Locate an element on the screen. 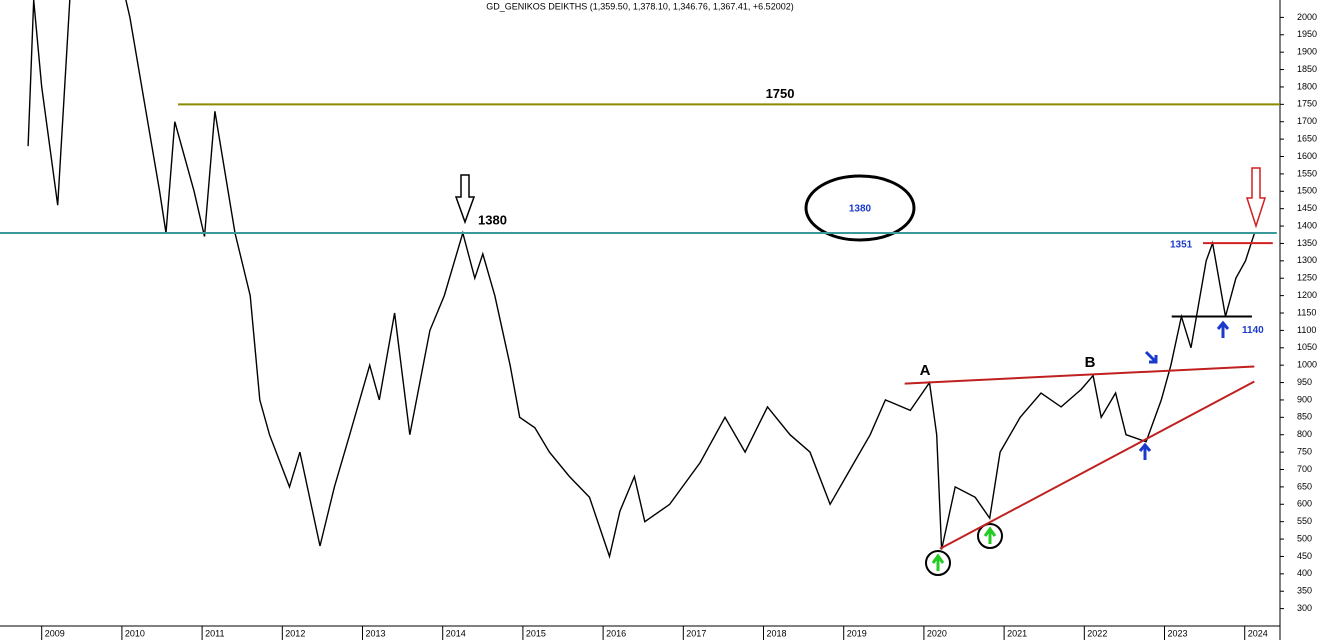 This screenshot has height=640, width=1320. y-tick-label: 900 is located at coordinates (1304, 399).